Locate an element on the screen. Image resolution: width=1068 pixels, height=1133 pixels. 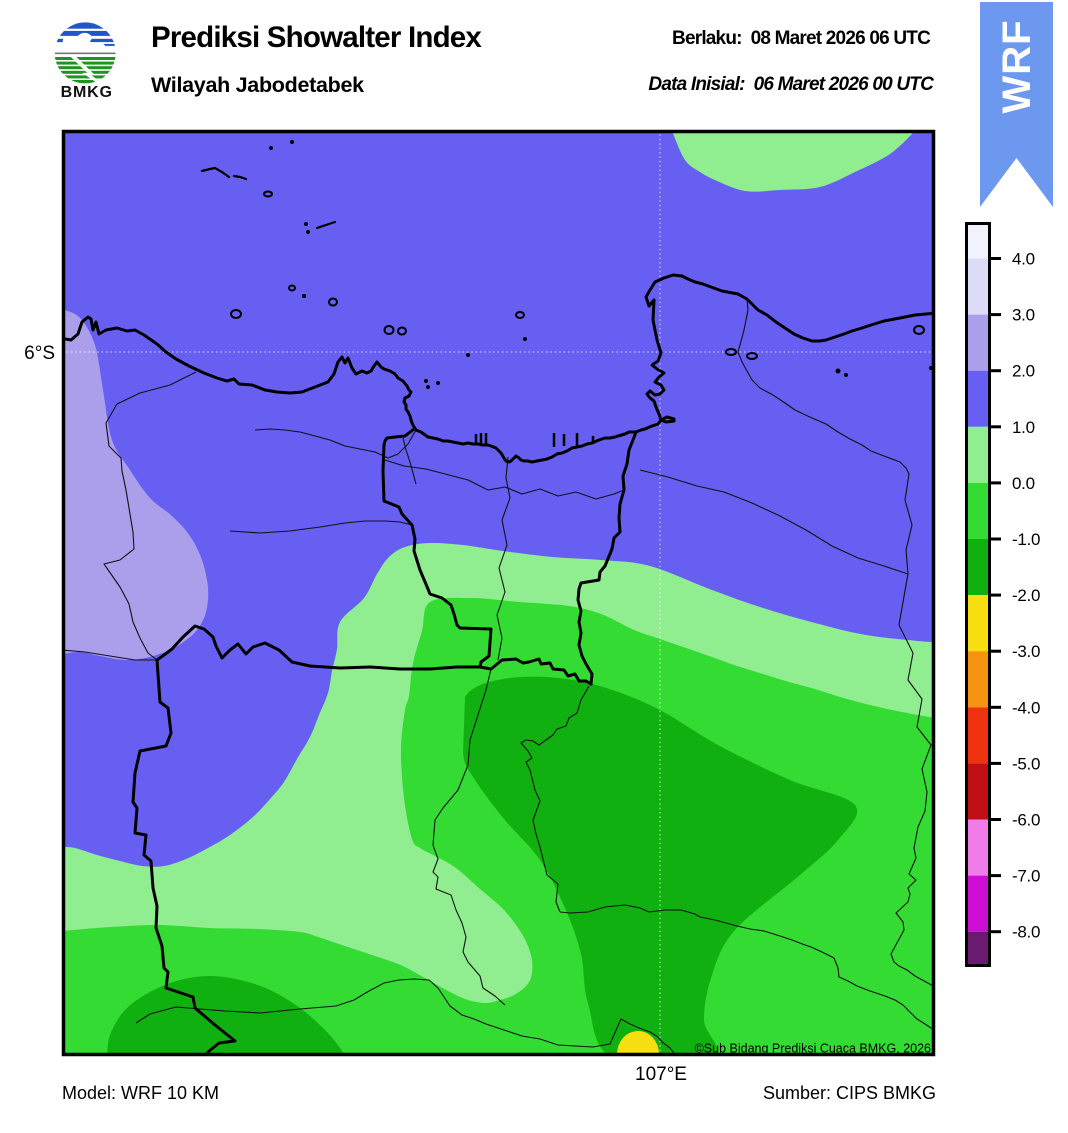
svg-text: 3.0 is located at coordinates (1023, 315).